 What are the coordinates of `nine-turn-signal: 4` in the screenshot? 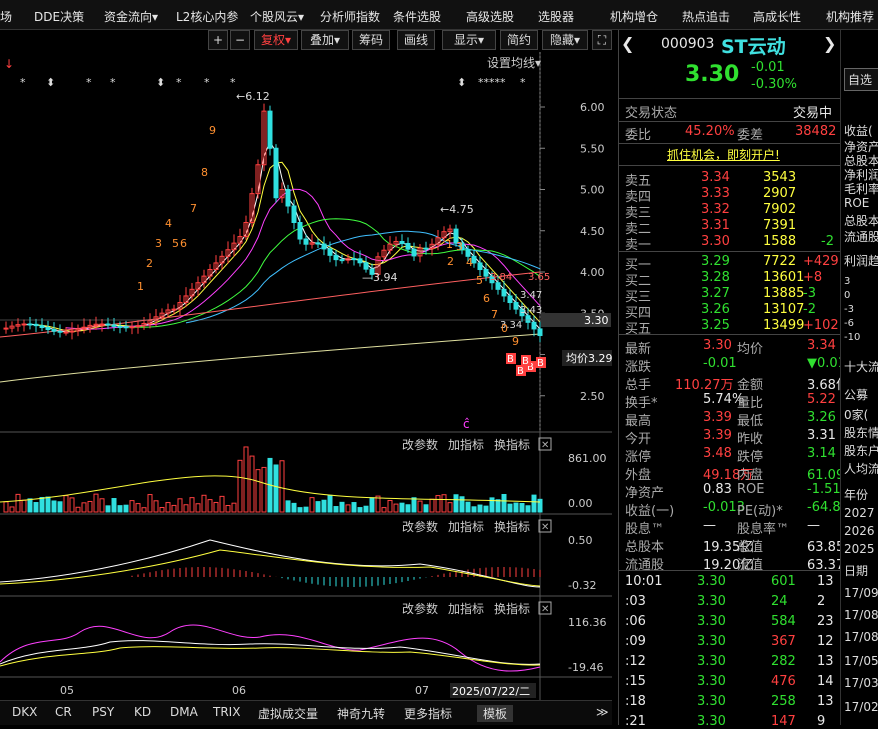 It's located at (469, 262).